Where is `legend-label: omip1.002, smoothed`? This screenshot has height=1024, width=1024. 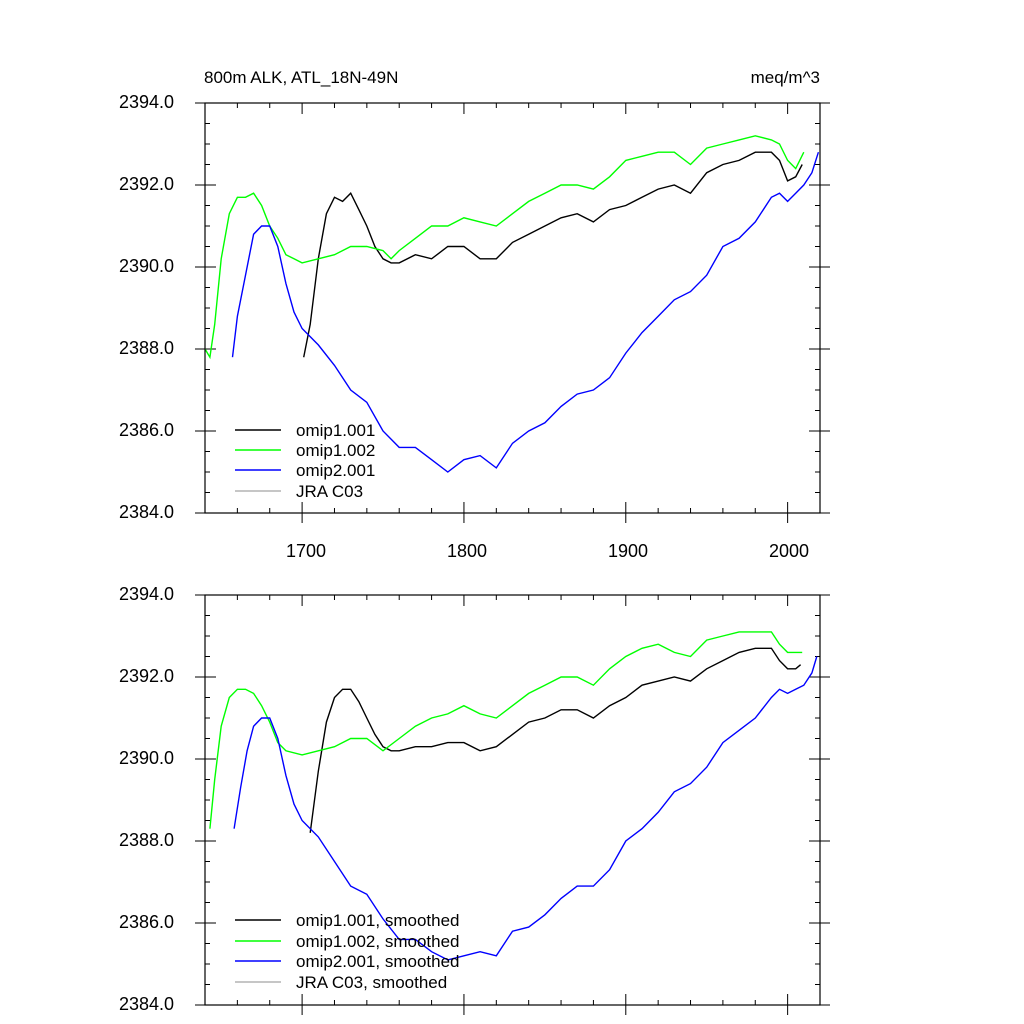
legend-label: omip1.002, smoothed is located at coordinates (378, 941).